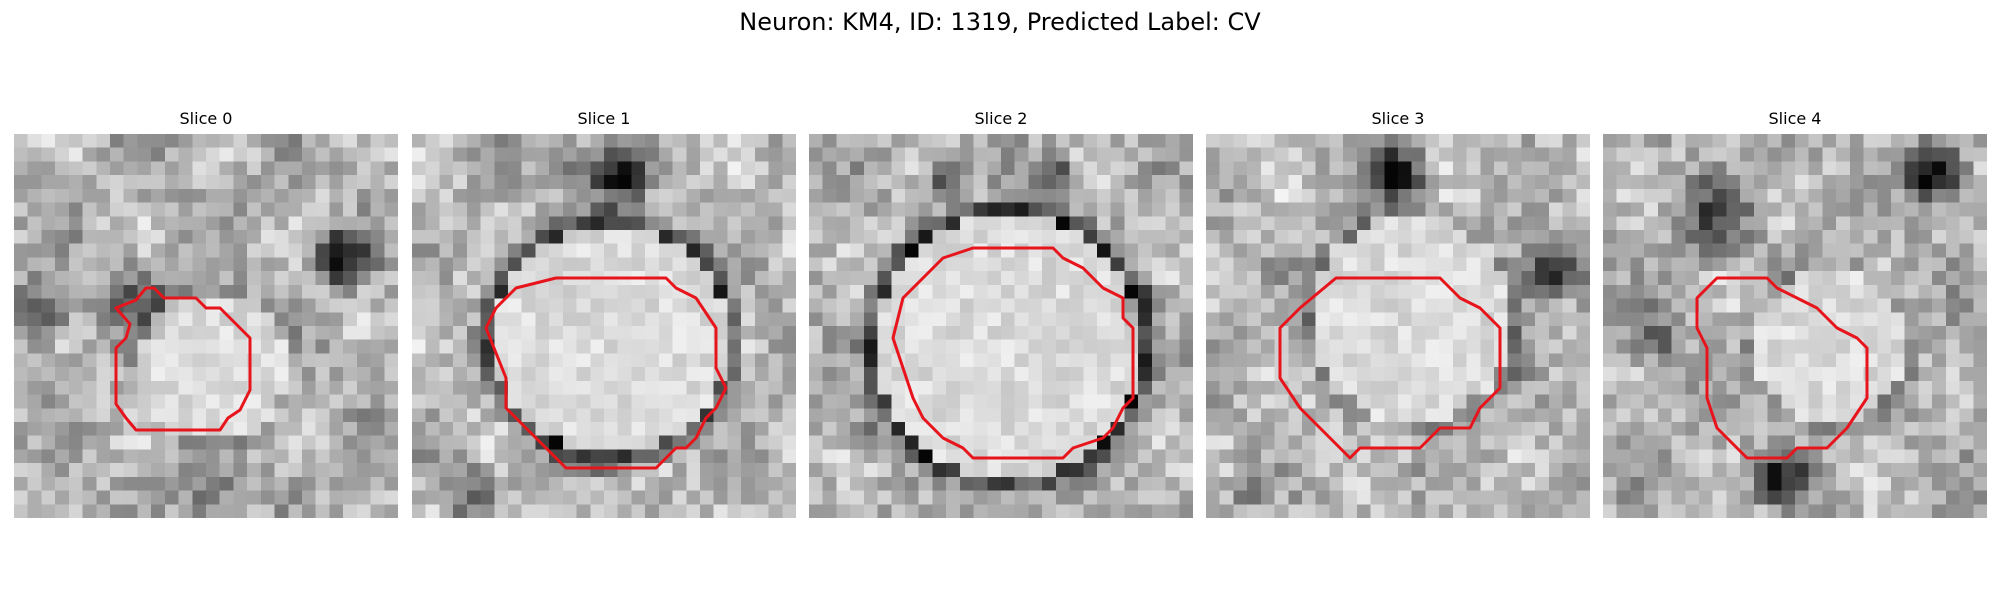  I want to click on slice-title-0: Slice 0, so click(206, 118).